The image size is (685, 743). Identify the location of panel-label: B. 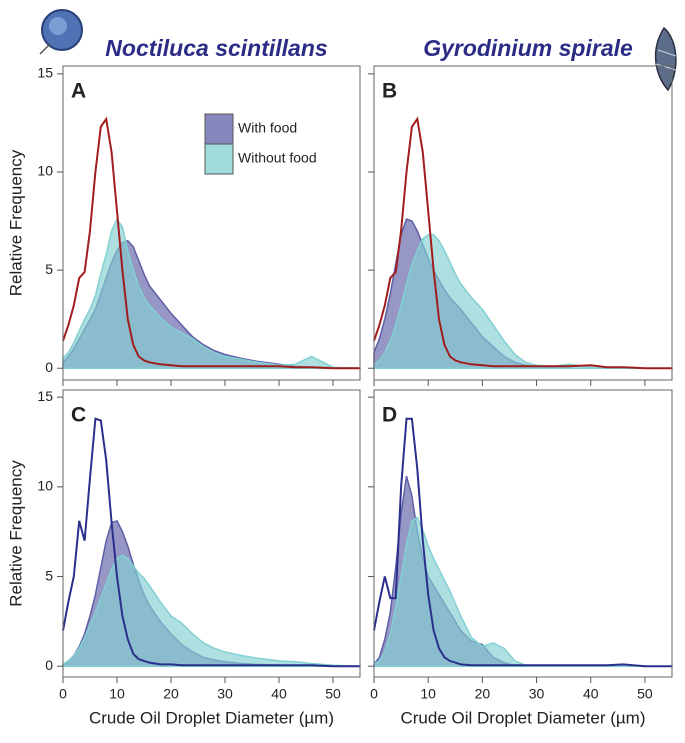
(389, 91).